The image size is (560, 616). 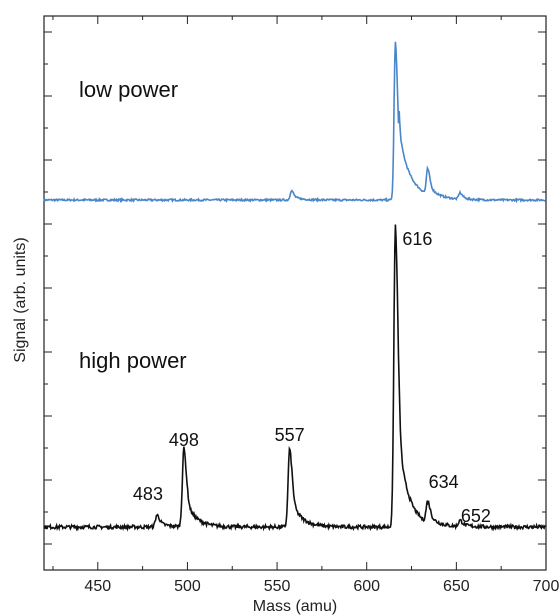 What do you see at coordinates (187, 586) in the screenshot?
I see `x-tick-label: 500` at bounding box center [187, 586].